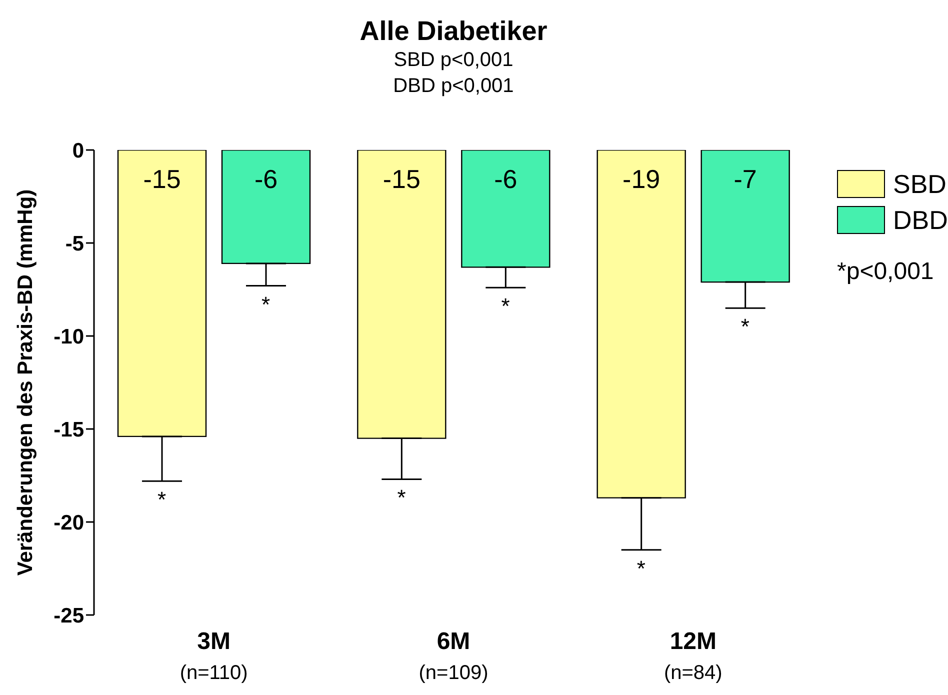  I want to click on text: (n=110), so click(214, 673).